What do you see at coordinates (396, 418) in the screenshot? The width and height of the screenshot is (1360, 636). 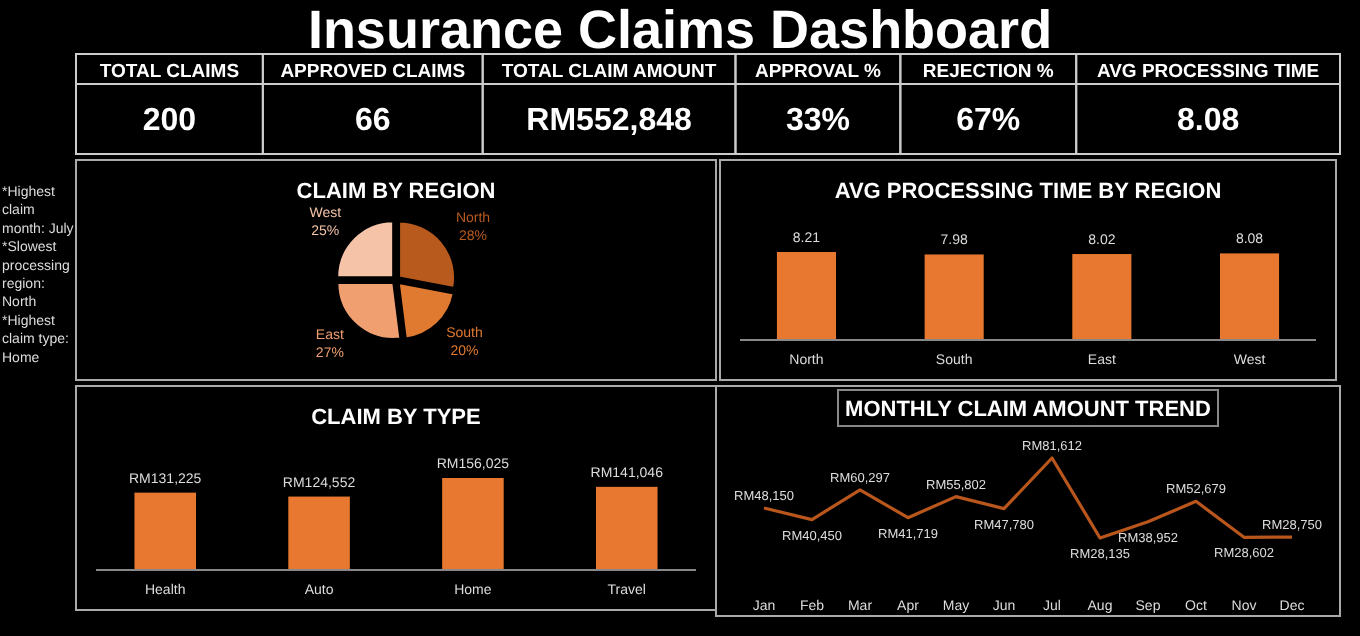 I see `chart-title: CLAIM BY TYPE` at bounding box center [396, 418].